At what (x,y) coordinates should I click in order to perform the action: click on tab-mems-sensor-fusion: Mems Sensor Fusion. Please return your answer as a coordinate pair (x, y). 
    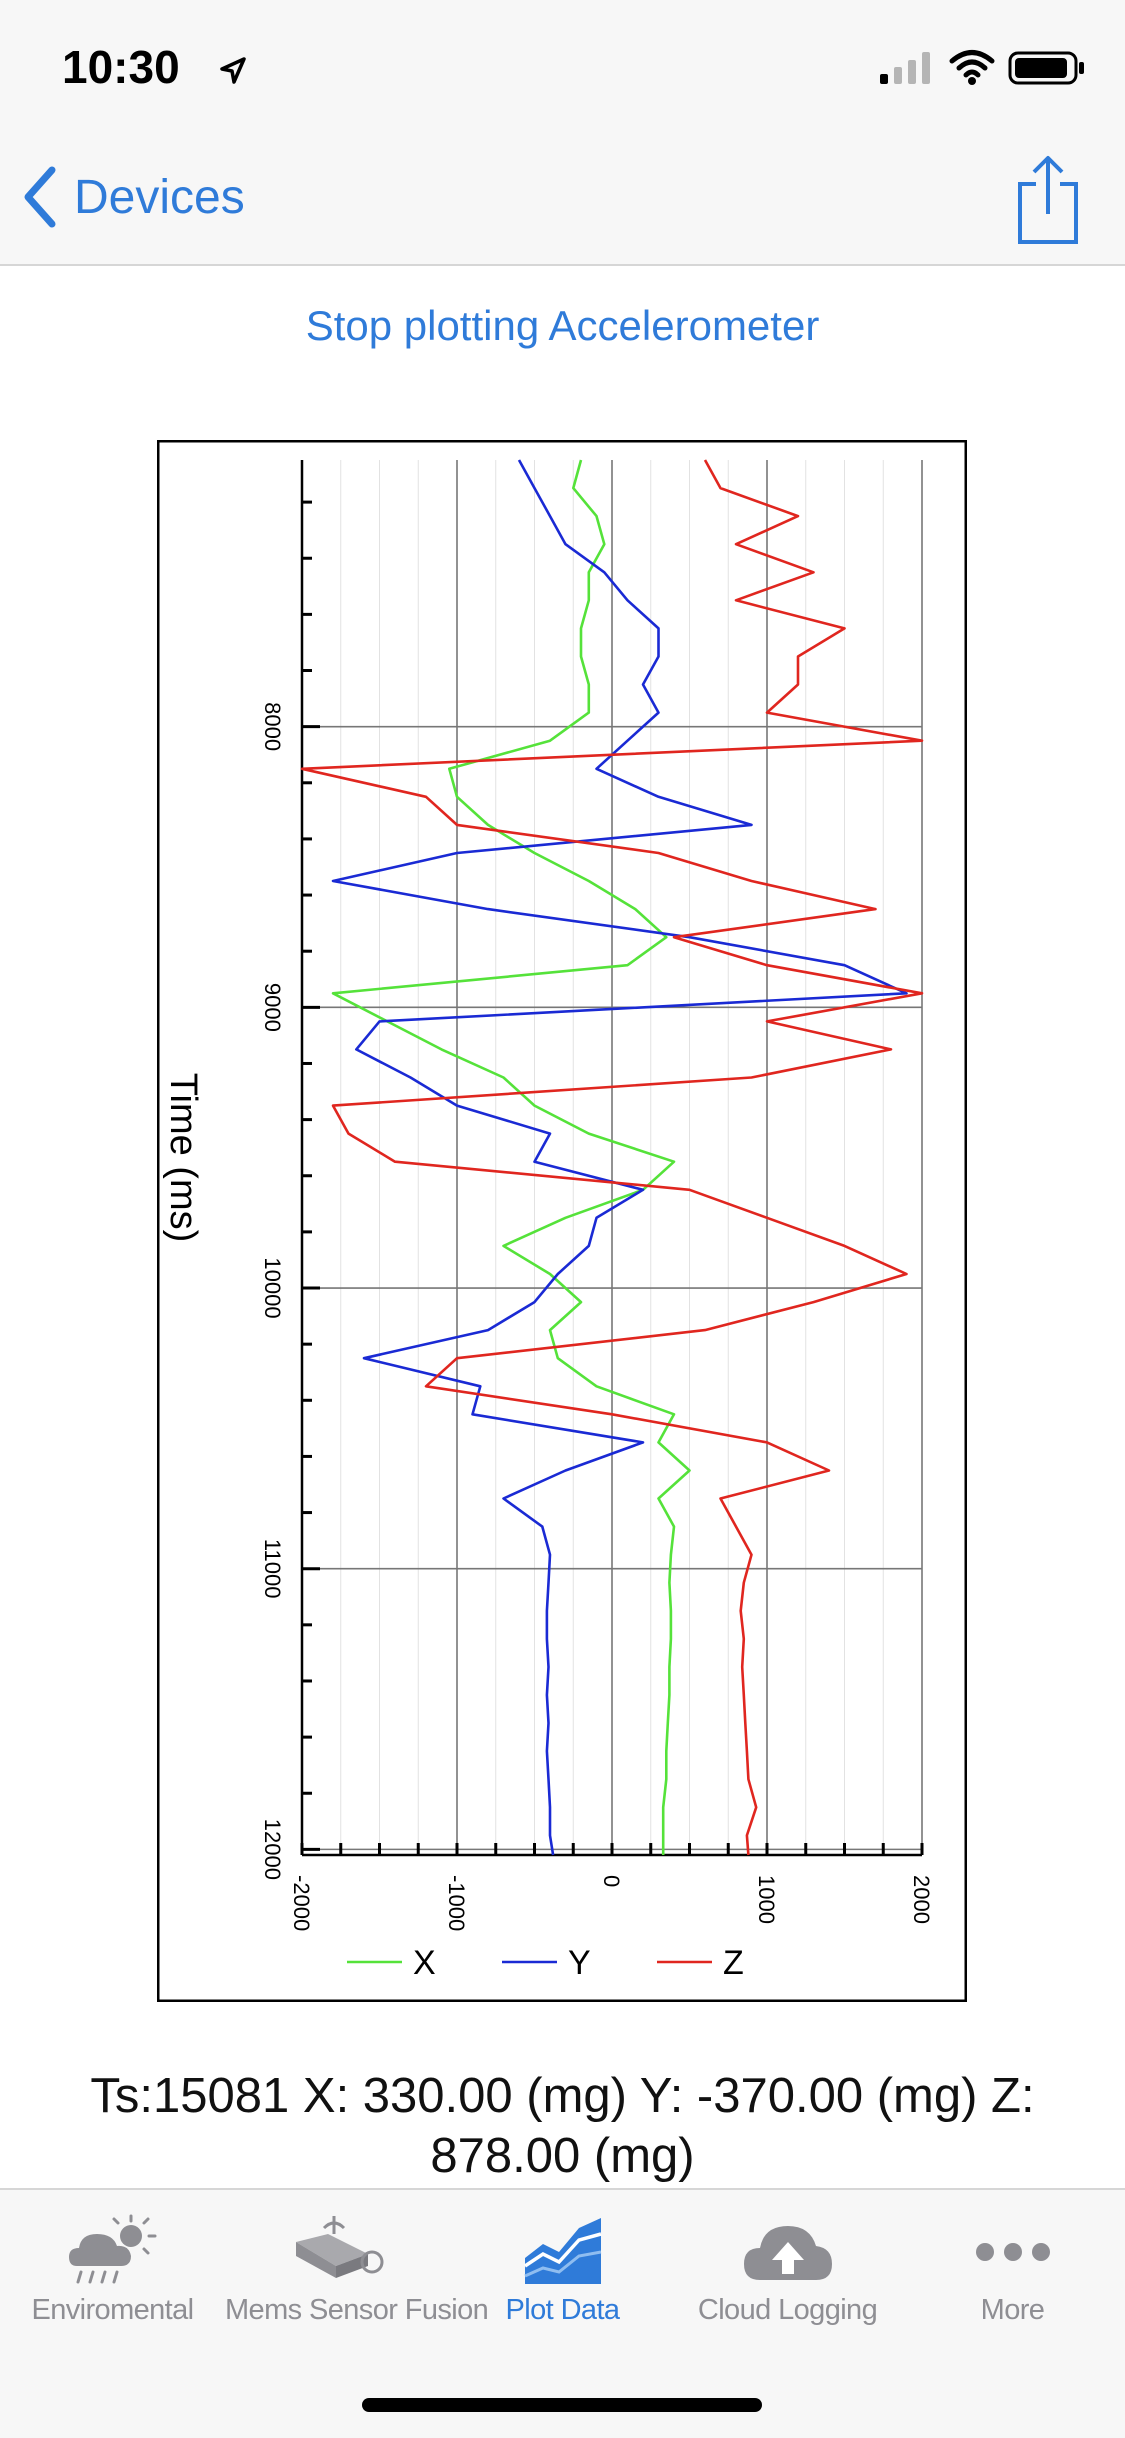
    Looking at the image, I should click on (357, 2275).